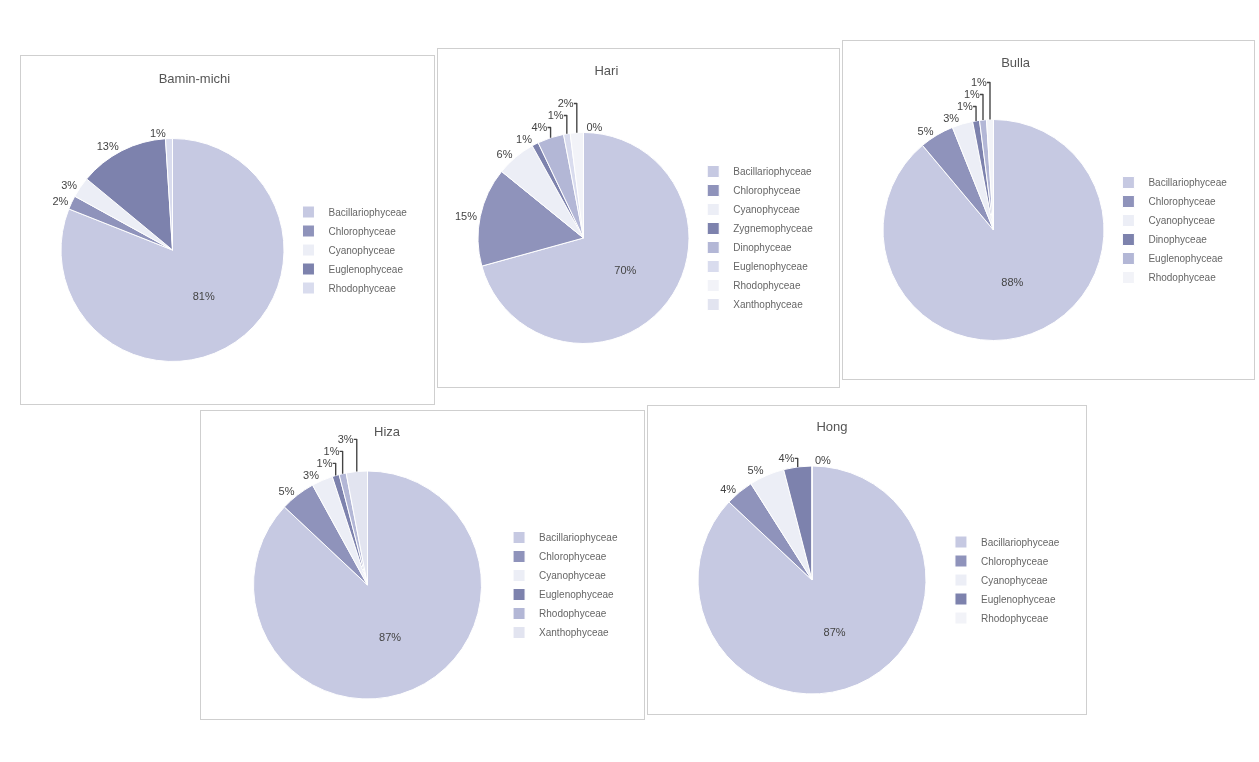 This screenshot has height=762, width=1259. I want to click on chart-title: Hong, so click(832, 426).